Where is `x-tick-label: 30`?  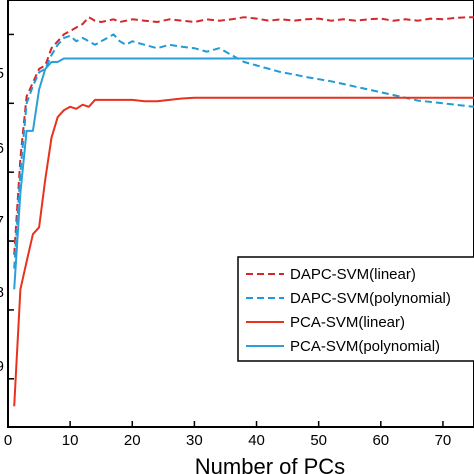 x-tick-label: 30 is located at coordinates (194, 440).